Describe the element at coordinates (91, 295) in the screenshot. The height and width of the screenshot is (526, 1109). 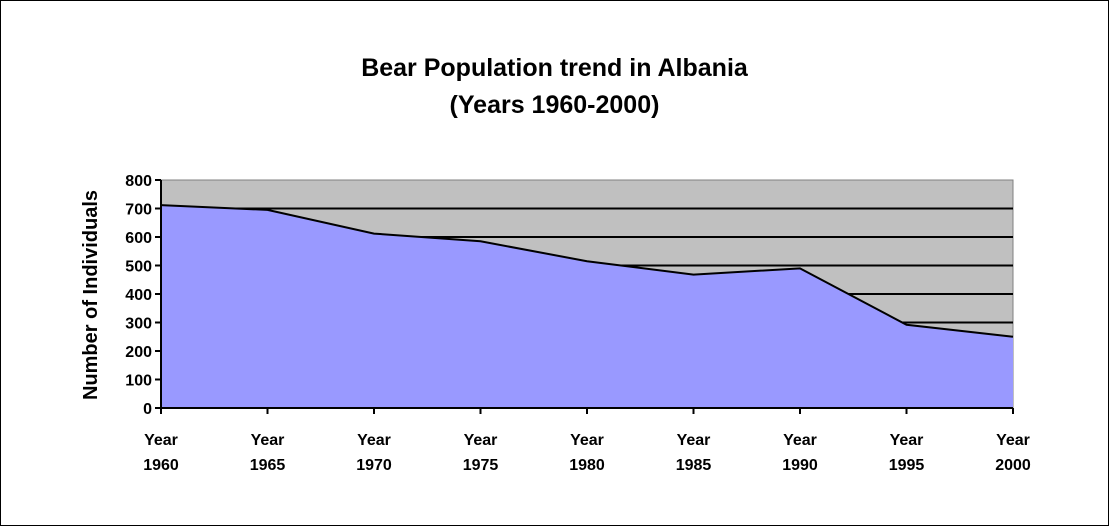
I see `y-axis-label: Number of Individuals` at that location.